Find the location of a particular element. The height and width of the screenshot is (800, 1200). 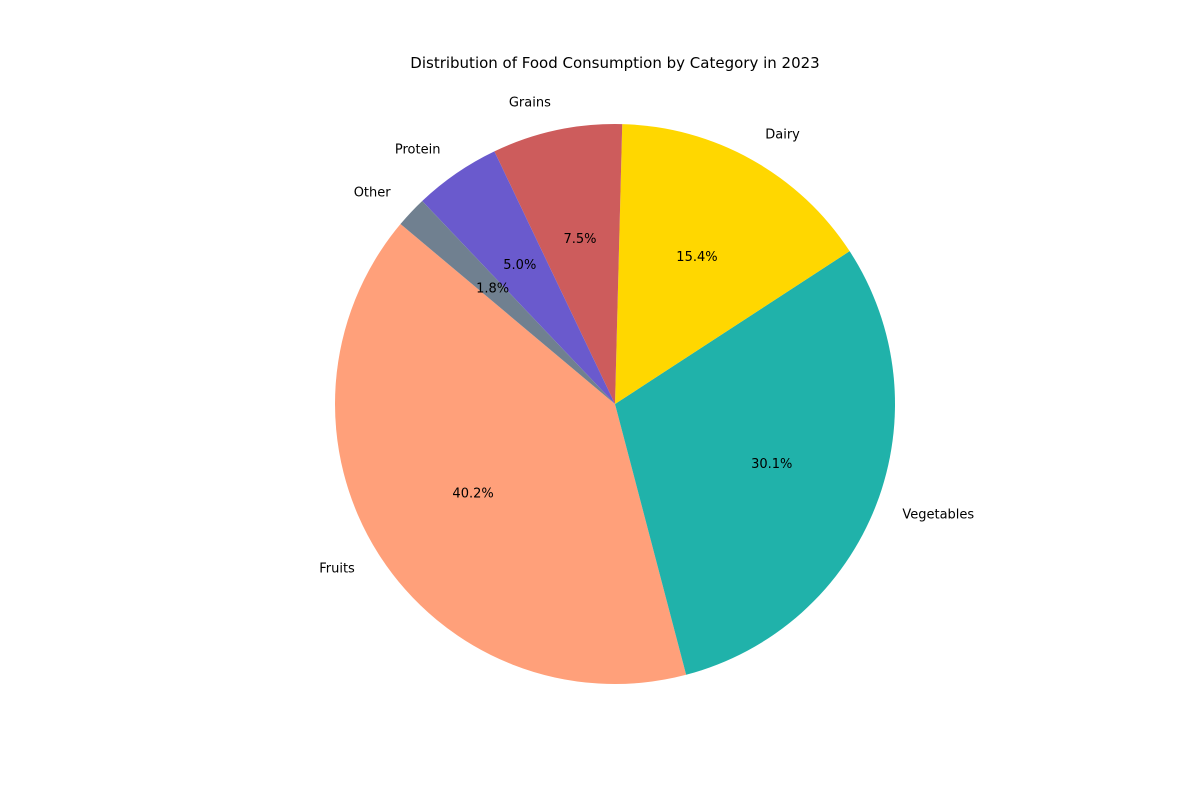

category-label-vegetables: Vegetables is located at coordinates (938, 514).